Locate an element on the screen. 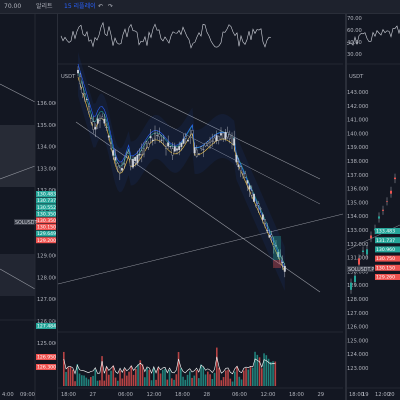  right-price-label: 140.000 is located at coordinates (357, 134).